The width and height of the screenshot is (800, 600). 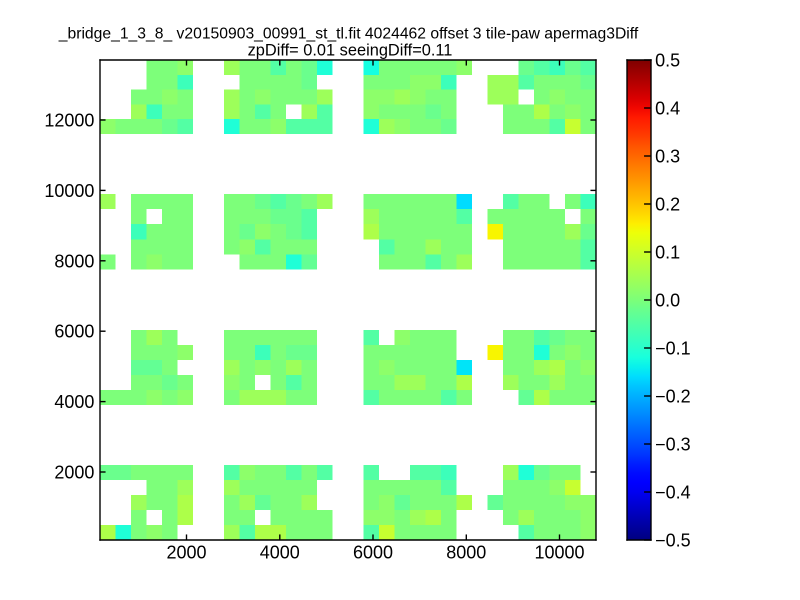 What do you see at coordinates (667, 205) in the screenshot?
I see `svg-text: 0.2` at bounding box center [667, 205].